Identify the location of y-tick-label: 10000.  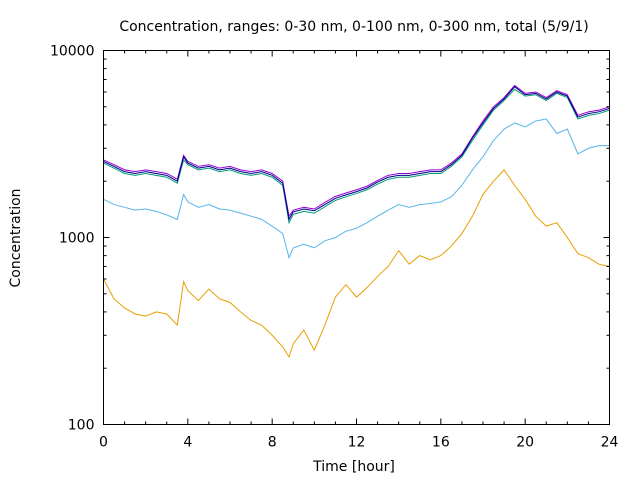
(72, 52).